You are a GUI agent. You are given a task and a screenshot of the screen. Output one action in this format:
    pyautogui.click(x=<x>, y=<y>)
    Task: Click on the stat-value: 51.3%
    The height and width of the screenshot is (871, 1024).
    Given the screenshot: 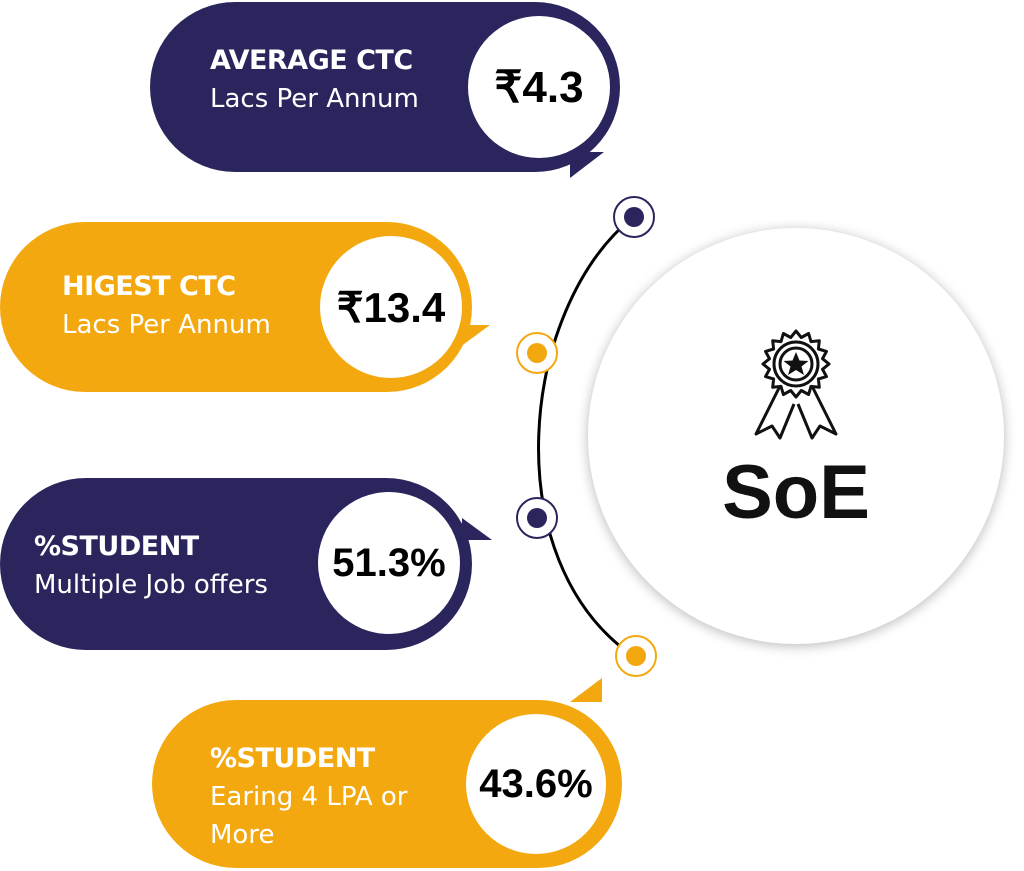 What is the action you would take?
    pyautogui.click(x=389, y=563)
    